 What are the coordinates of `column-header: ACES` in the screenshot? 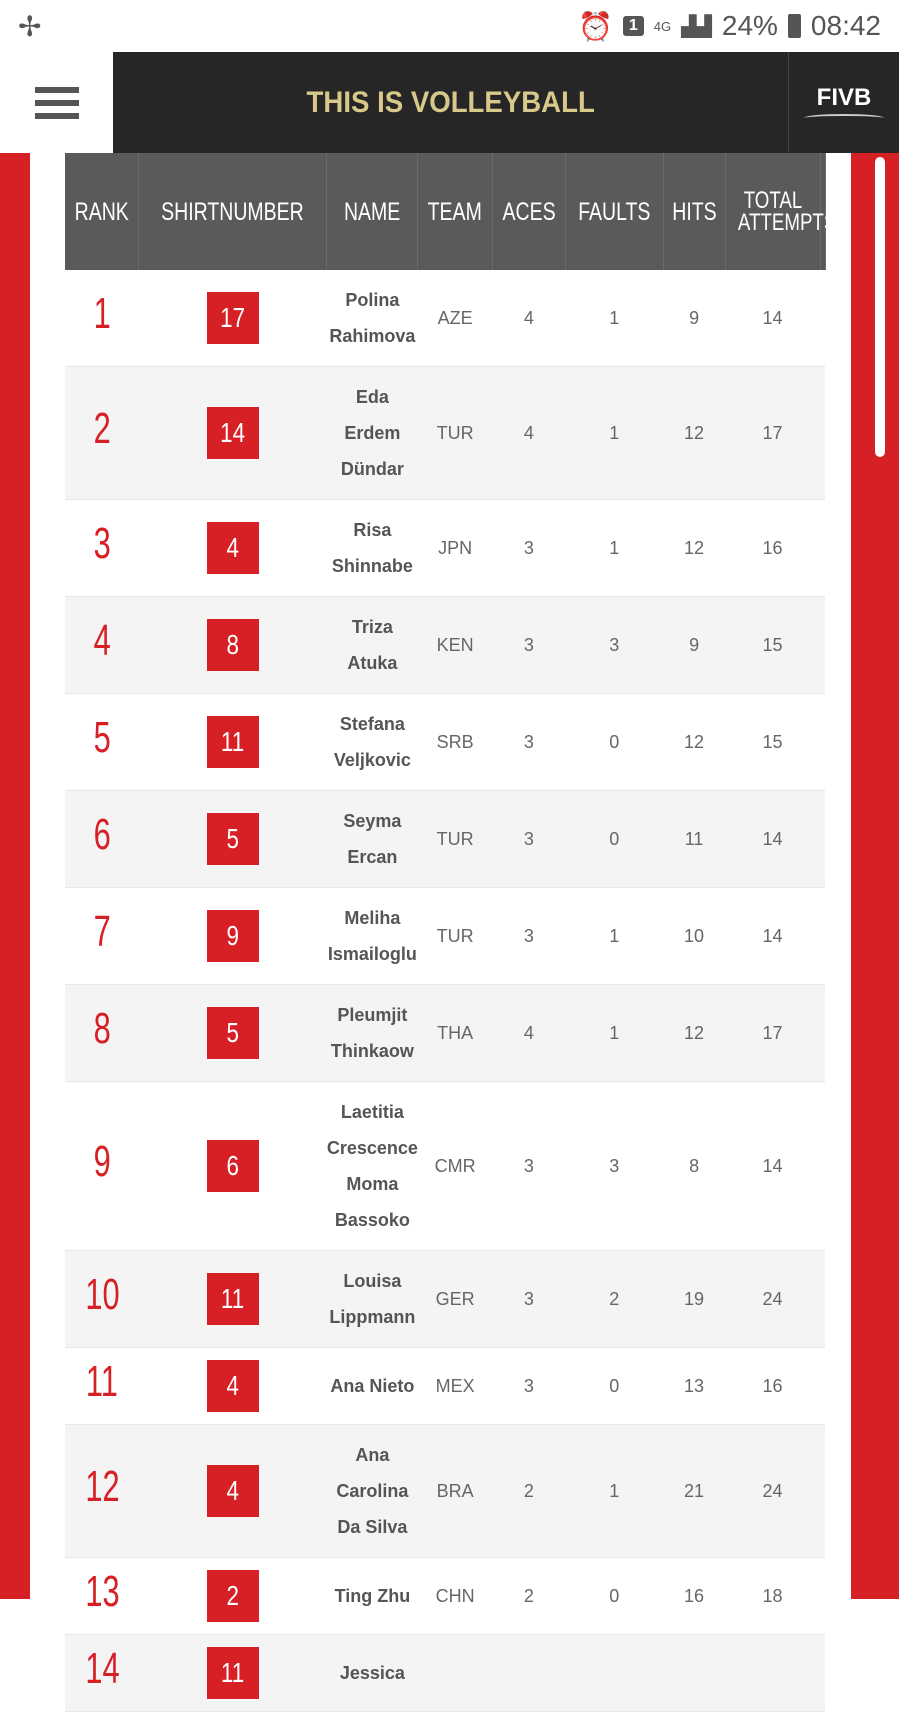 It's located at (529, 211).